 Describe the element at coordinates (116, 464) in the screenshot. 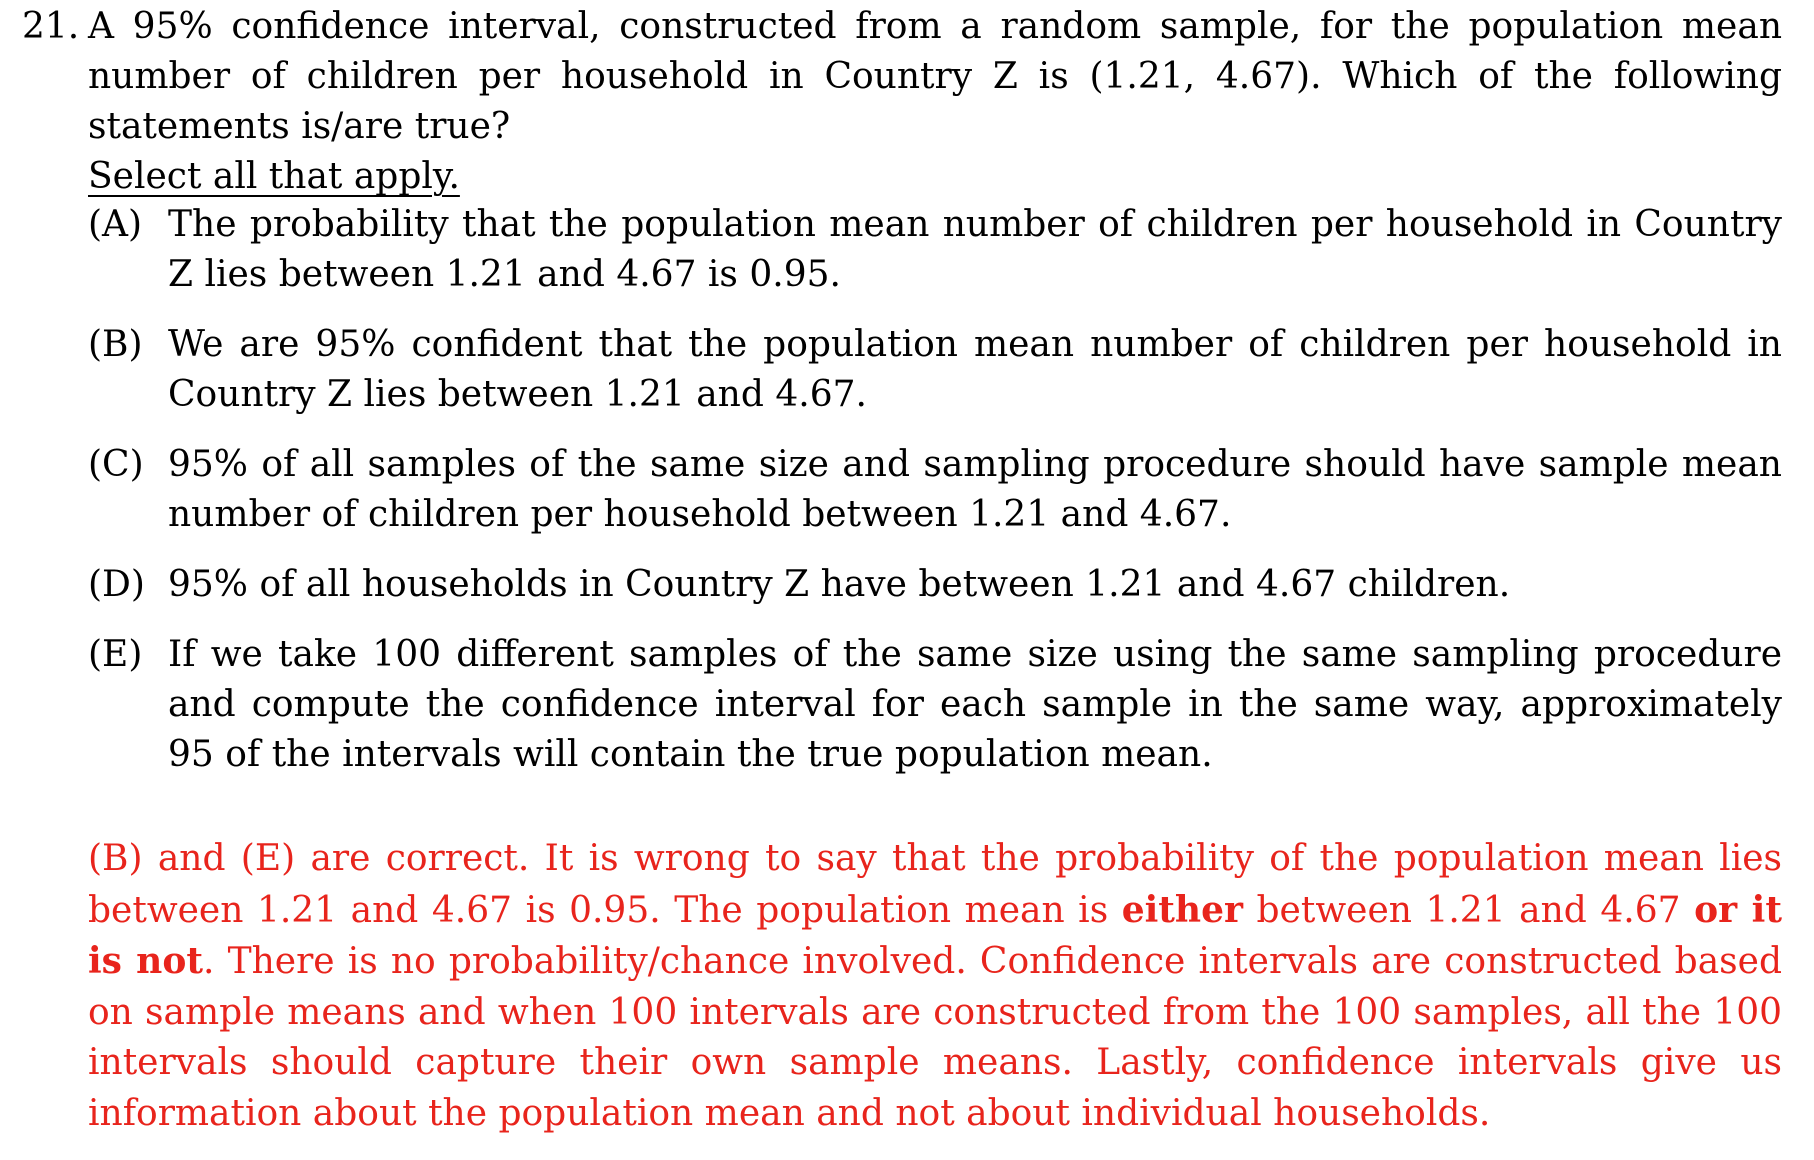

I see `option-letter: (C)` at that location.